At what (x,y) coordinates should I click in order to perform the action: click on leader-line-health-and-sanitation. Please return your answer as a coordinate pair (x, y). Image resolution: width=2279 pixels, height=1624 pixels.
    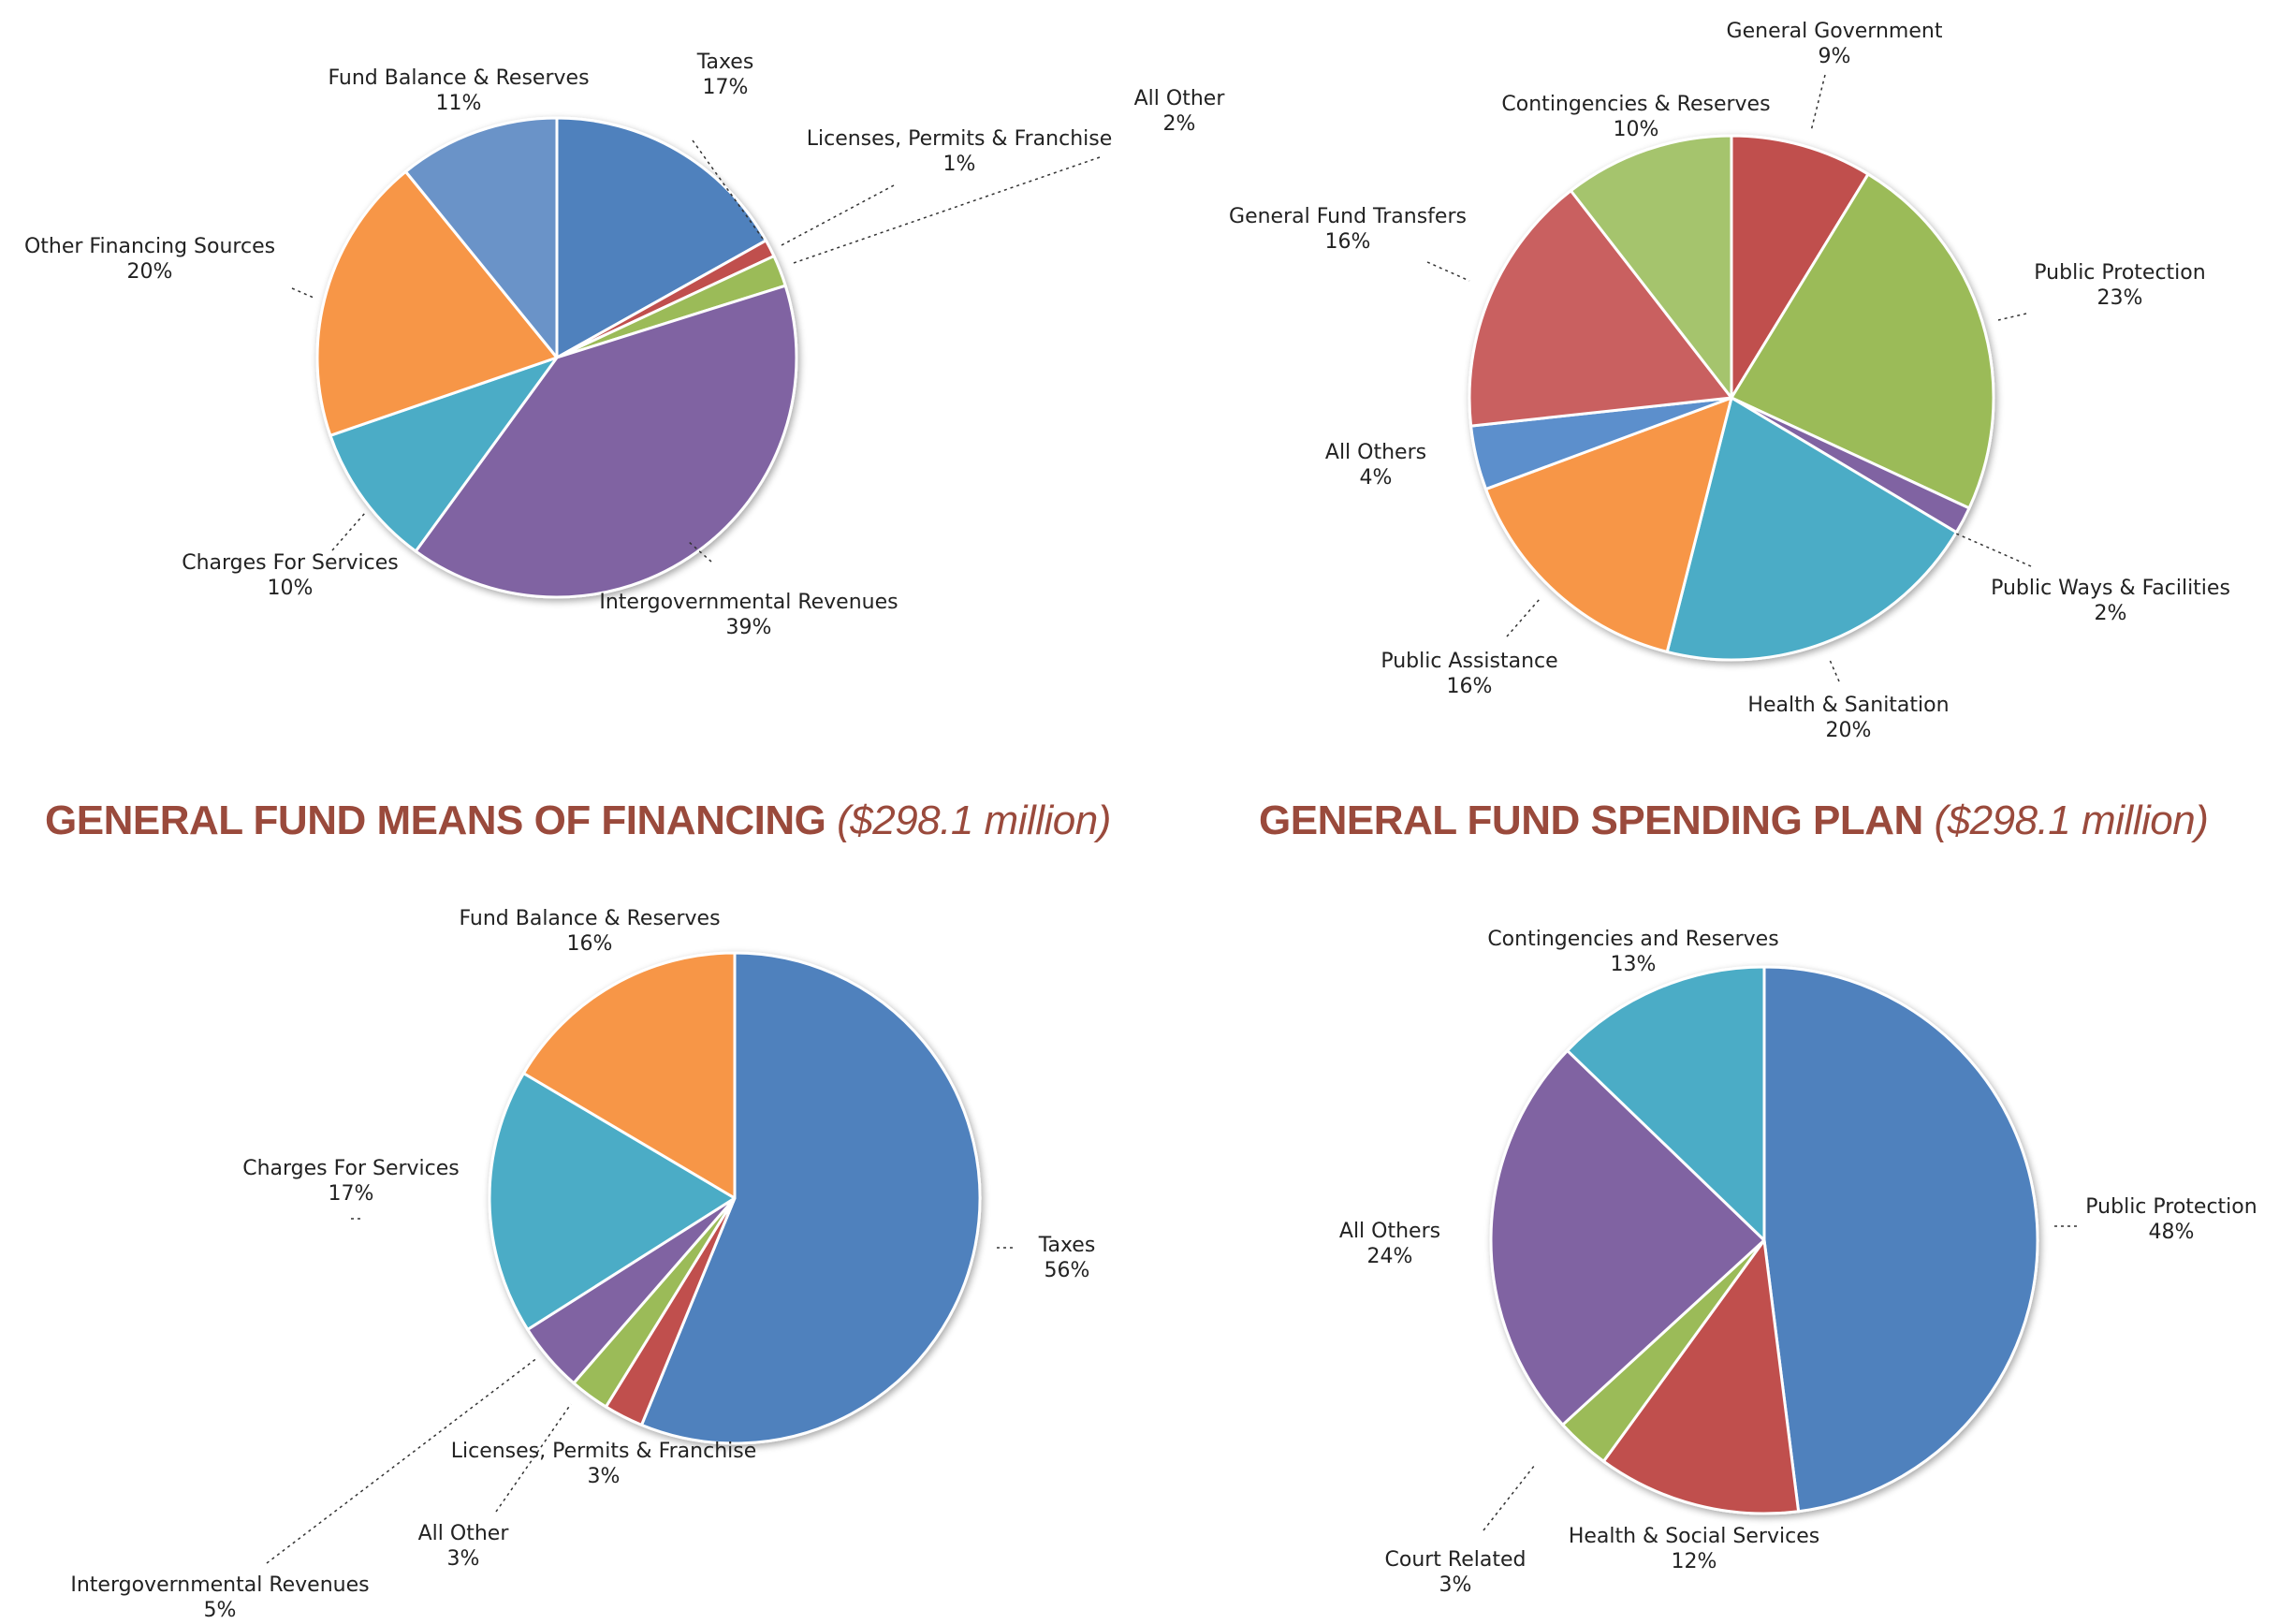
    Looking at the image, I should click on (1835, 670).